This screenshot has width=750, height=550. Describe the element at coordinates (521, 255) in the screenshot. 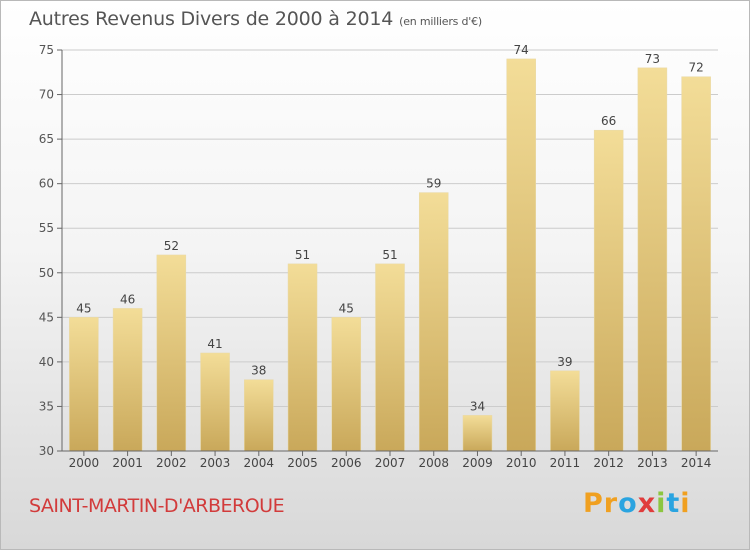

I see `bar-2010` at that location.